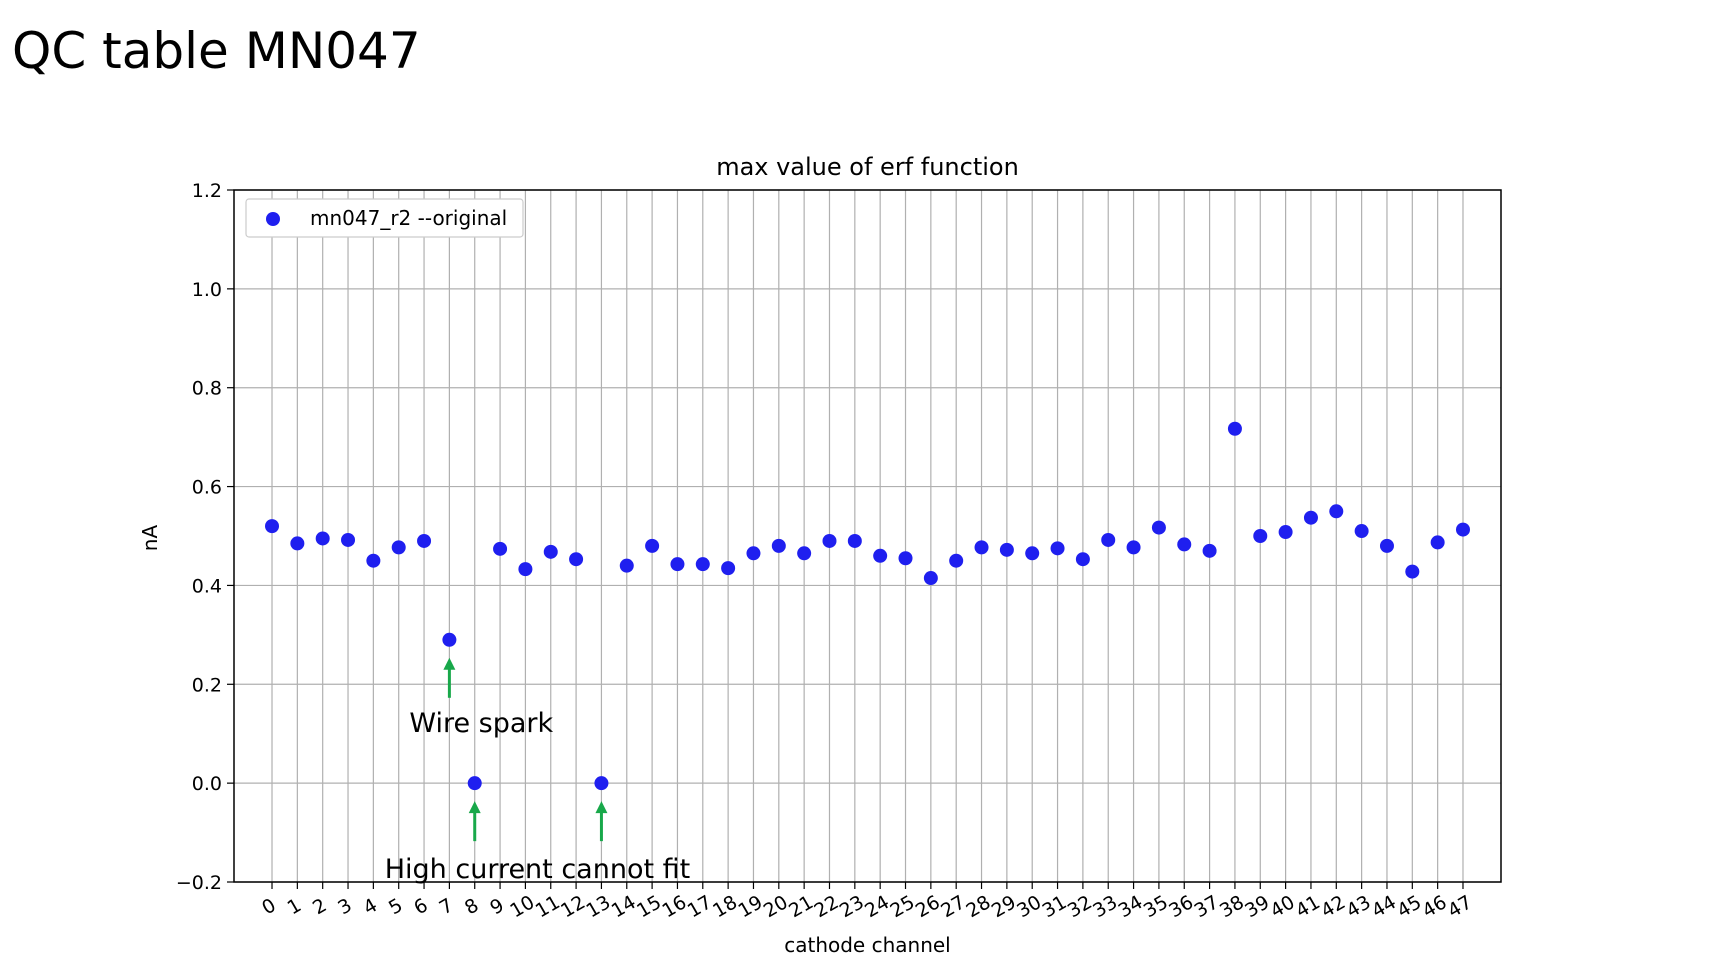 The width and height of the screenshot is (1730, 968). Describe the element at coordinates (207, 488) in the screenshot. I see `y-tick-label: 0.6` at that location.